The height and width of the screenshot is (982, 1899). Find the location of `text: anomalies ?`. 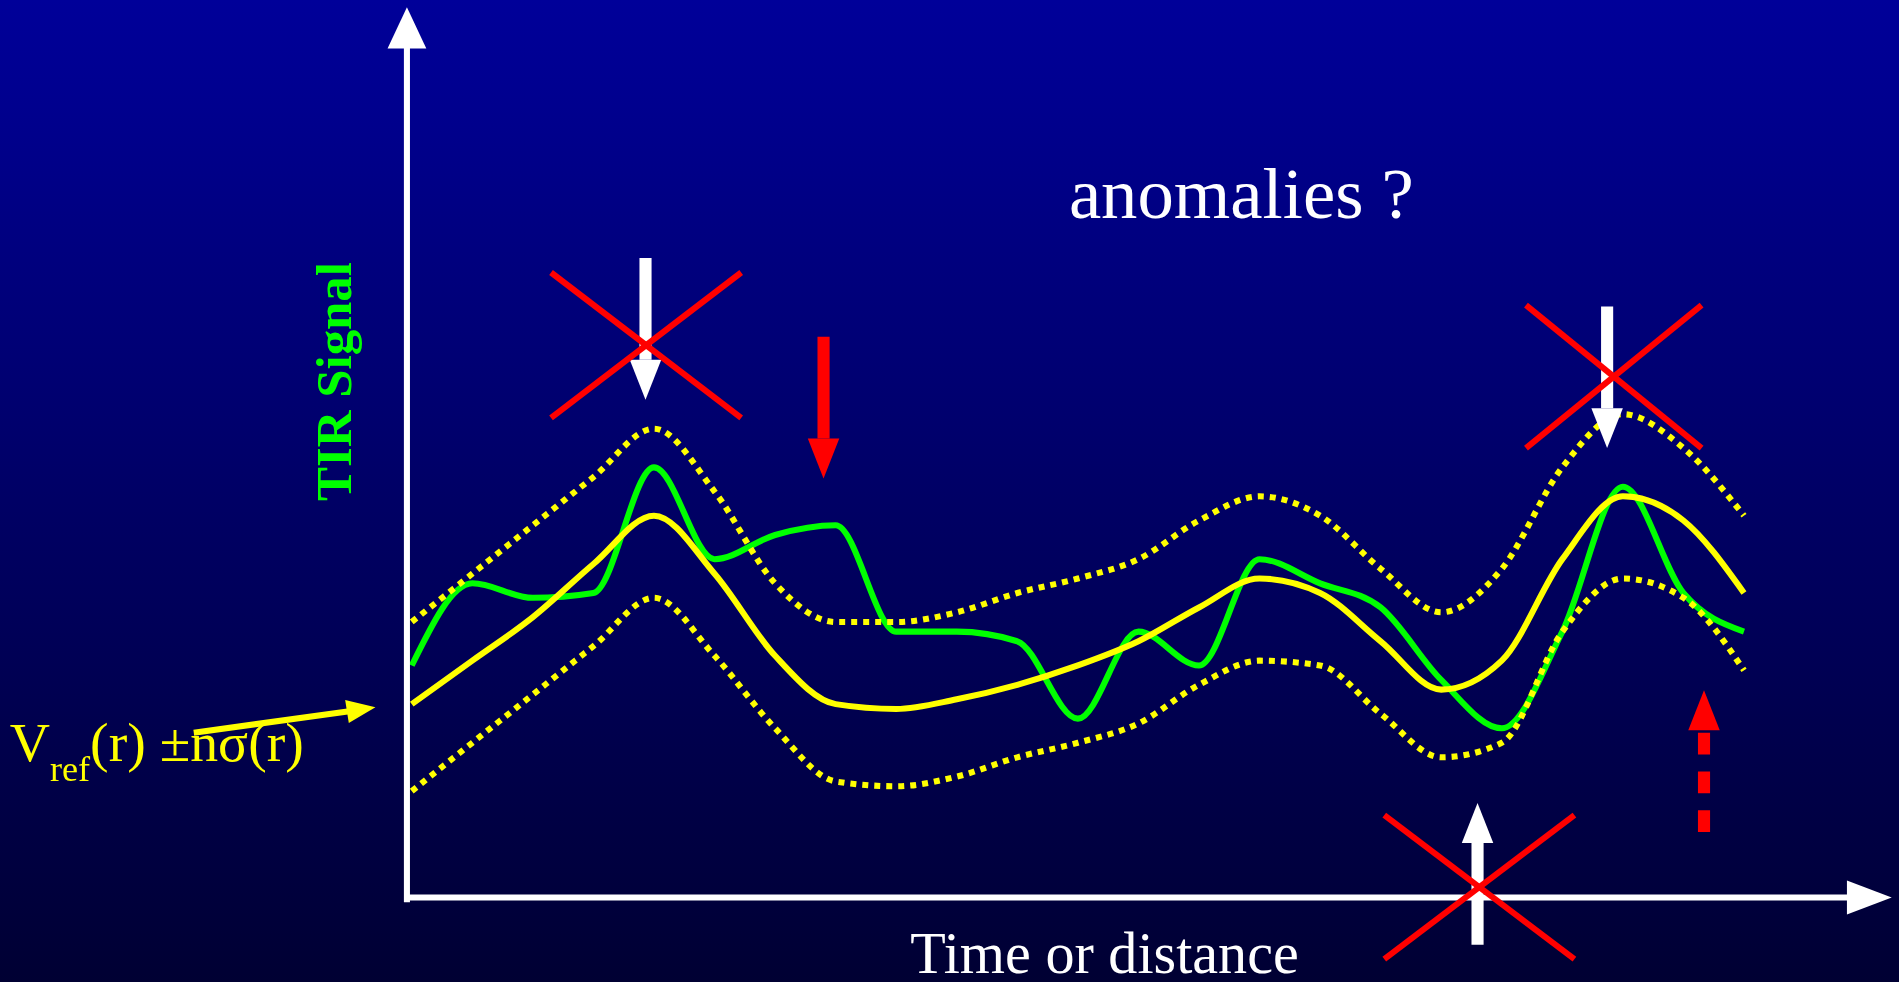

text: anomalies ? is located at coordinates (1241, 193).